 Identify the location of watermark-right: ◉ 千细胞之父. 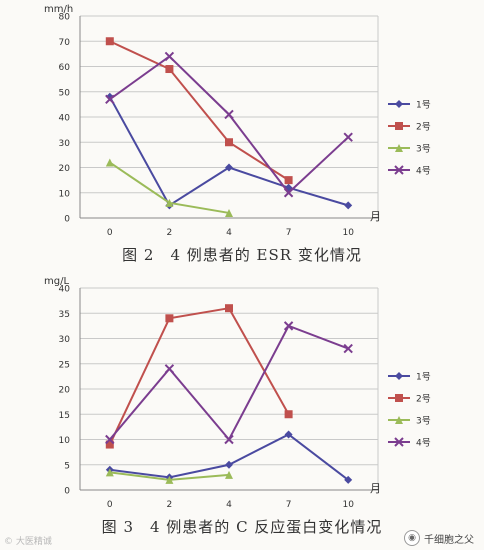
(439, 538).